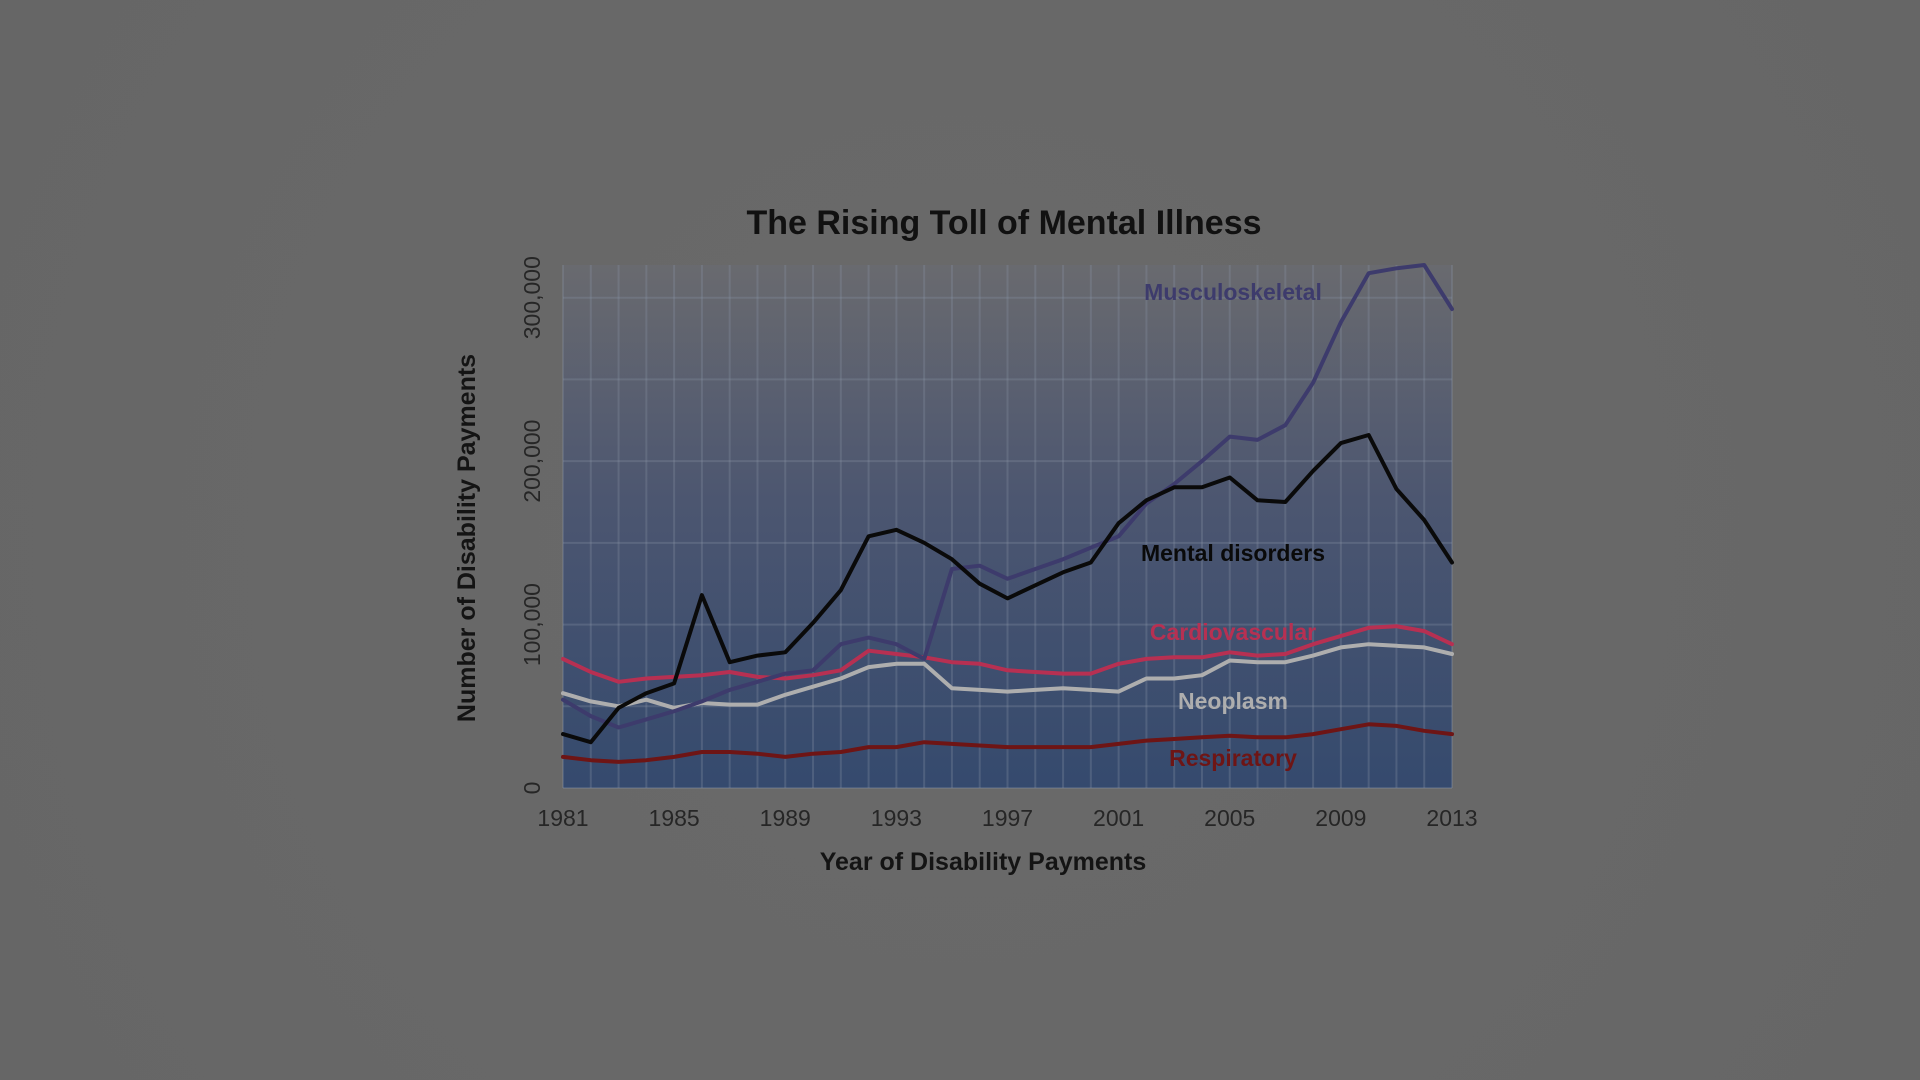  Describe the element at coordinates (1003, 223) in the screenshot. I see `chart-title: The Rising Toll of Mental Illness` at that location.